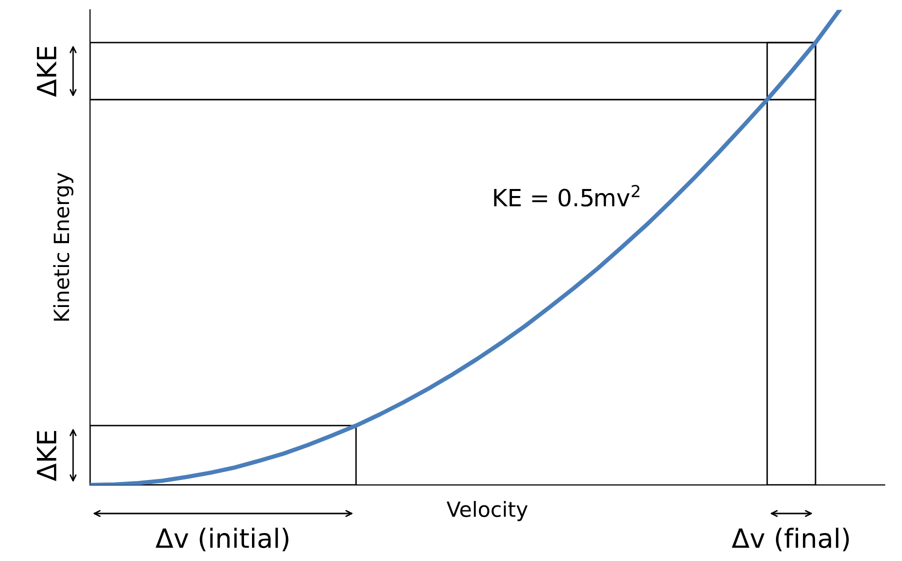  I want to click on text: Δv (initial), so click(222, 540).